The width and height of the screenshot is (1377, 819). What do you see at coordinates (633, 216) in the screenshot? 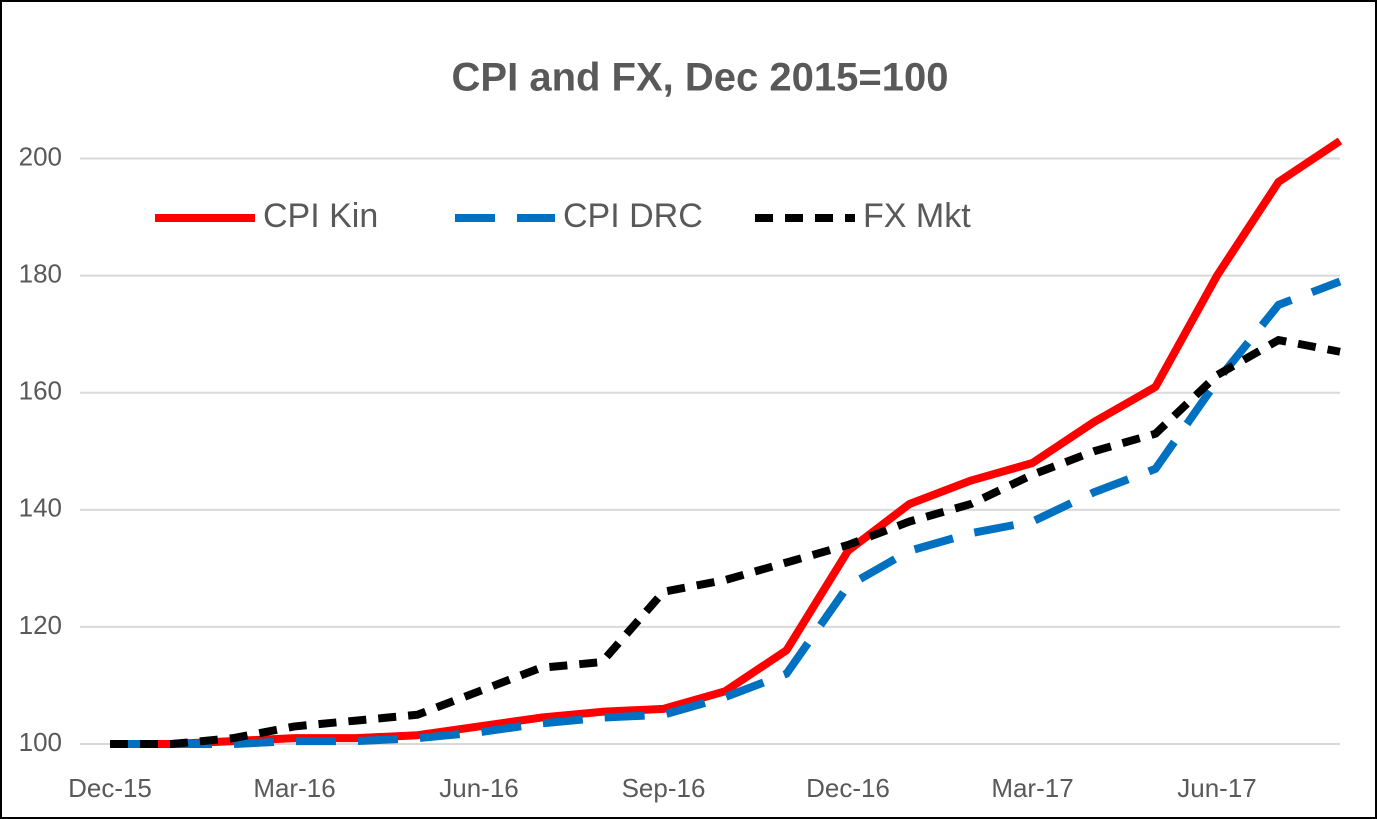
I see `legend-label: CPI DRC` at bounding box center [633, 216].